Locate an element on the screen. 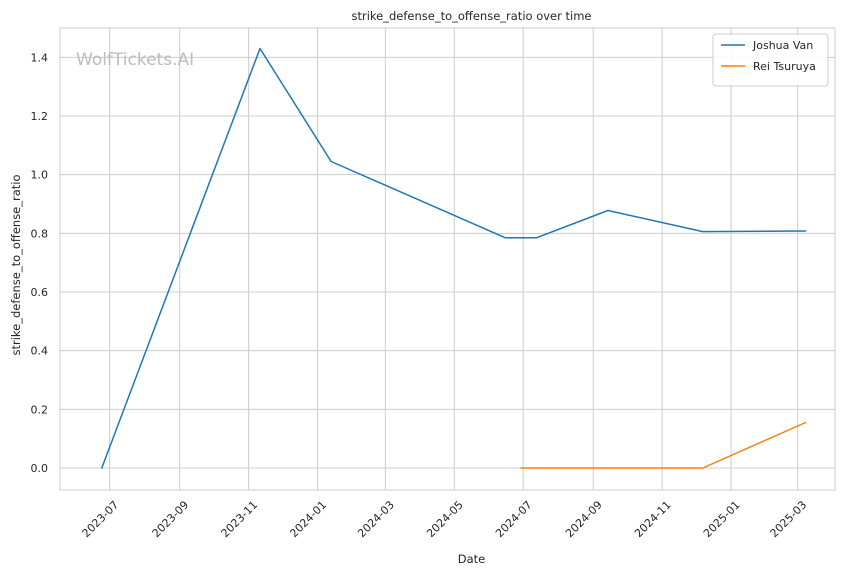 This screenshot has height=575, width=844. x-tick-label: 2024-03 is located at coordinates (376, 519).